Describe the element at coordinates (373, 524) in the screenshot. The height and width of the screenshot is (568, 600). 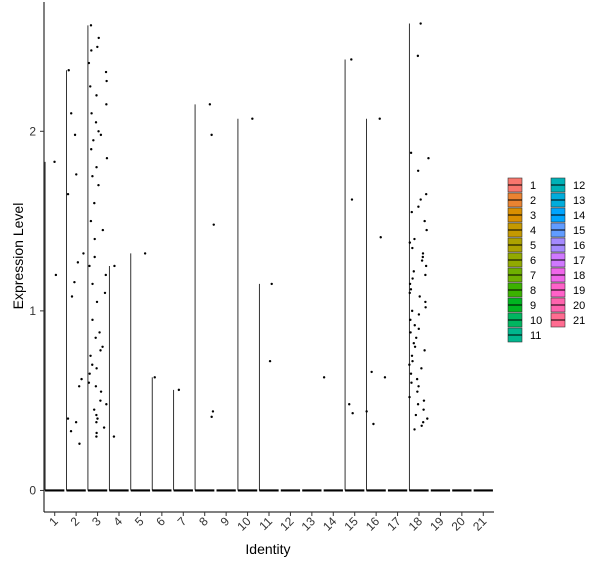
I see `x-tick-label: 16` at that location.